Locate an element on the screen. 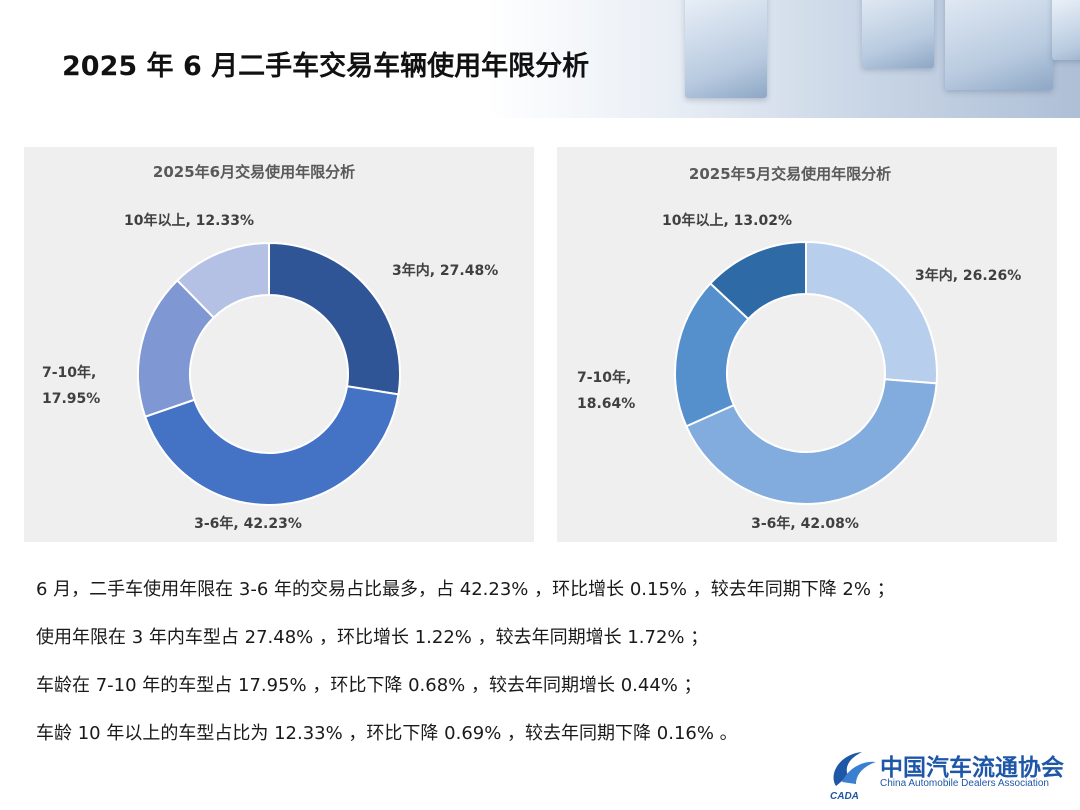  slice-label: 10年以上, 13.02% is located at coordinates (727, 220).